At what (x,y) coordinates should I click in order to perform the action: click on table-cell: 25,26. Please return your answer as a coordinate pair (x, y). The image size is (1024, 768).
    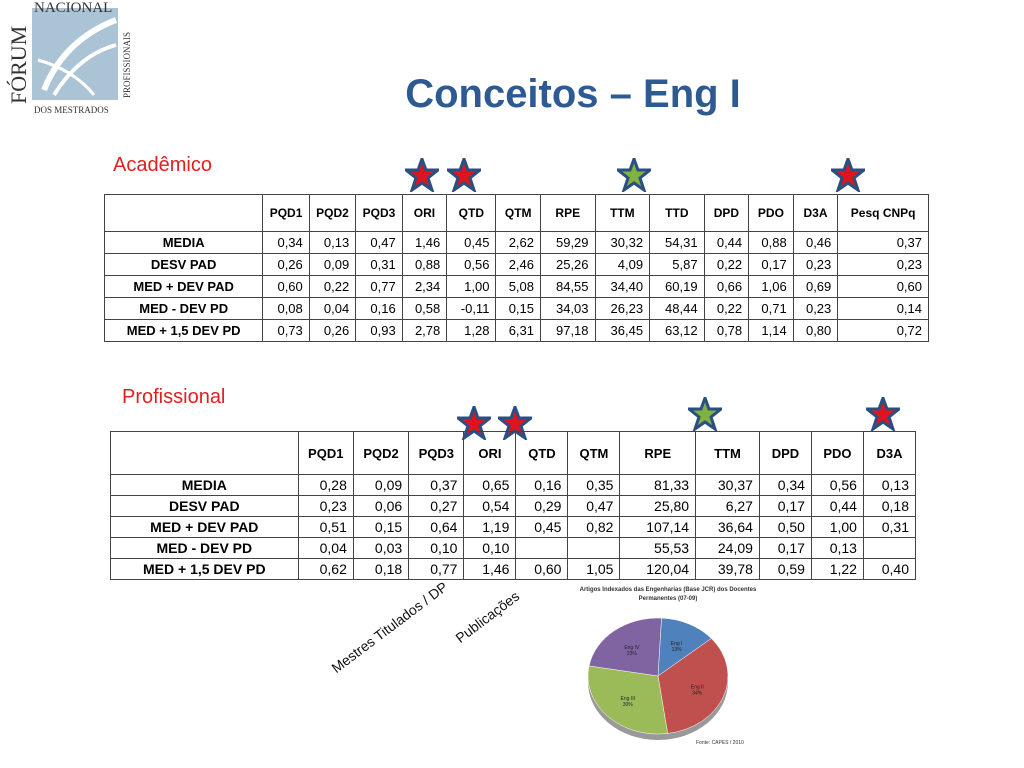
    Looking at the image, I should click on (568, 264).